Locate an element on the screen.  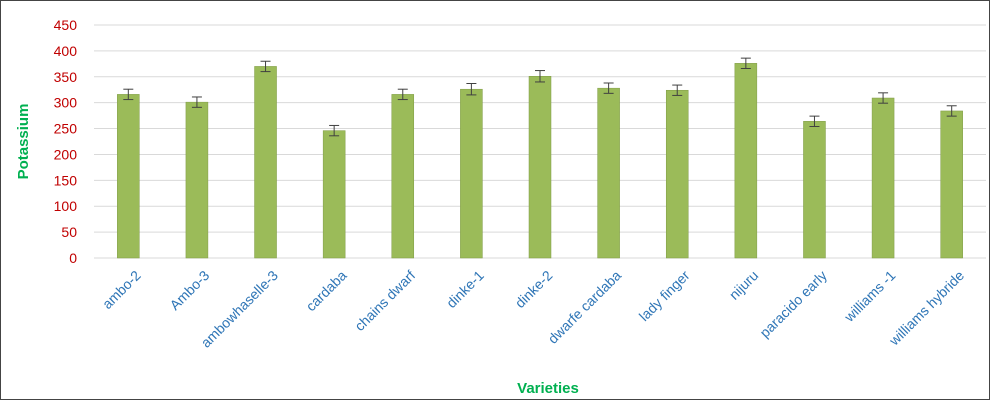
y-axis-title: Potassium is located at coordinates (23, 142).